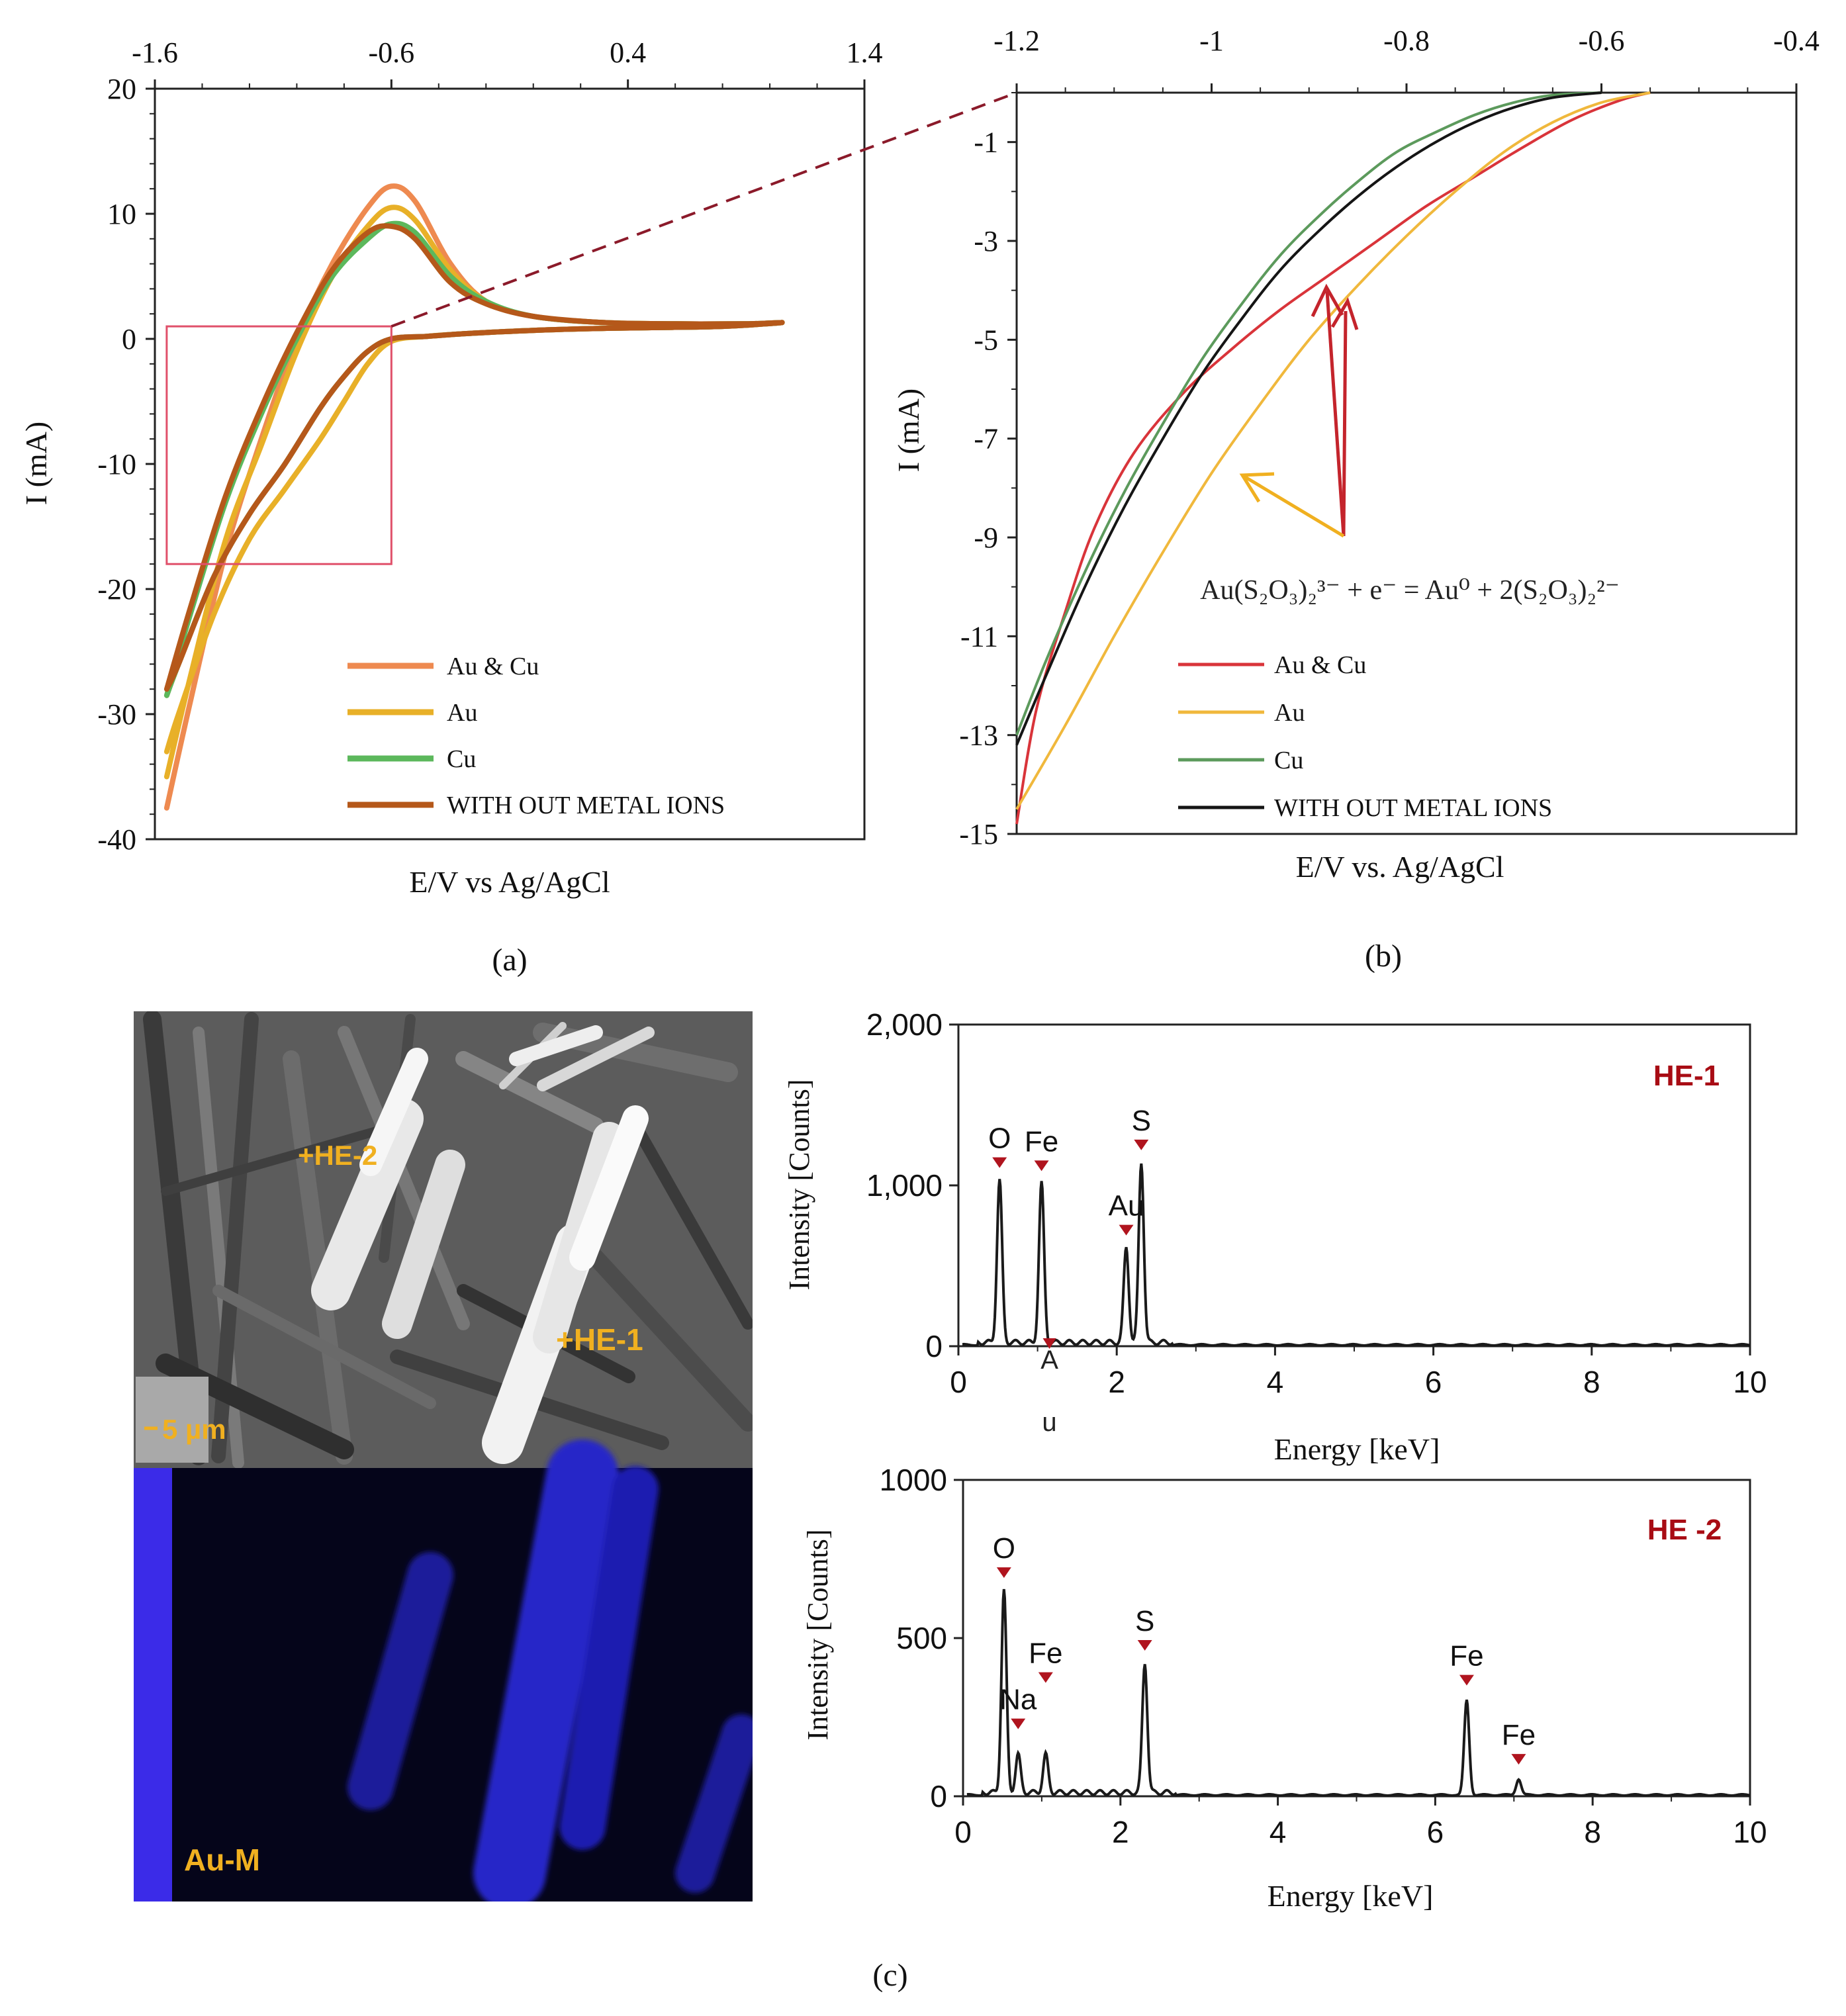 The width and height of the screenshot is (1846, 2016). What do you see at coordinates (978, 834) in the screenshot?
I see `panel-b-y-tick-label: -15` at bounding box center [978, 834].